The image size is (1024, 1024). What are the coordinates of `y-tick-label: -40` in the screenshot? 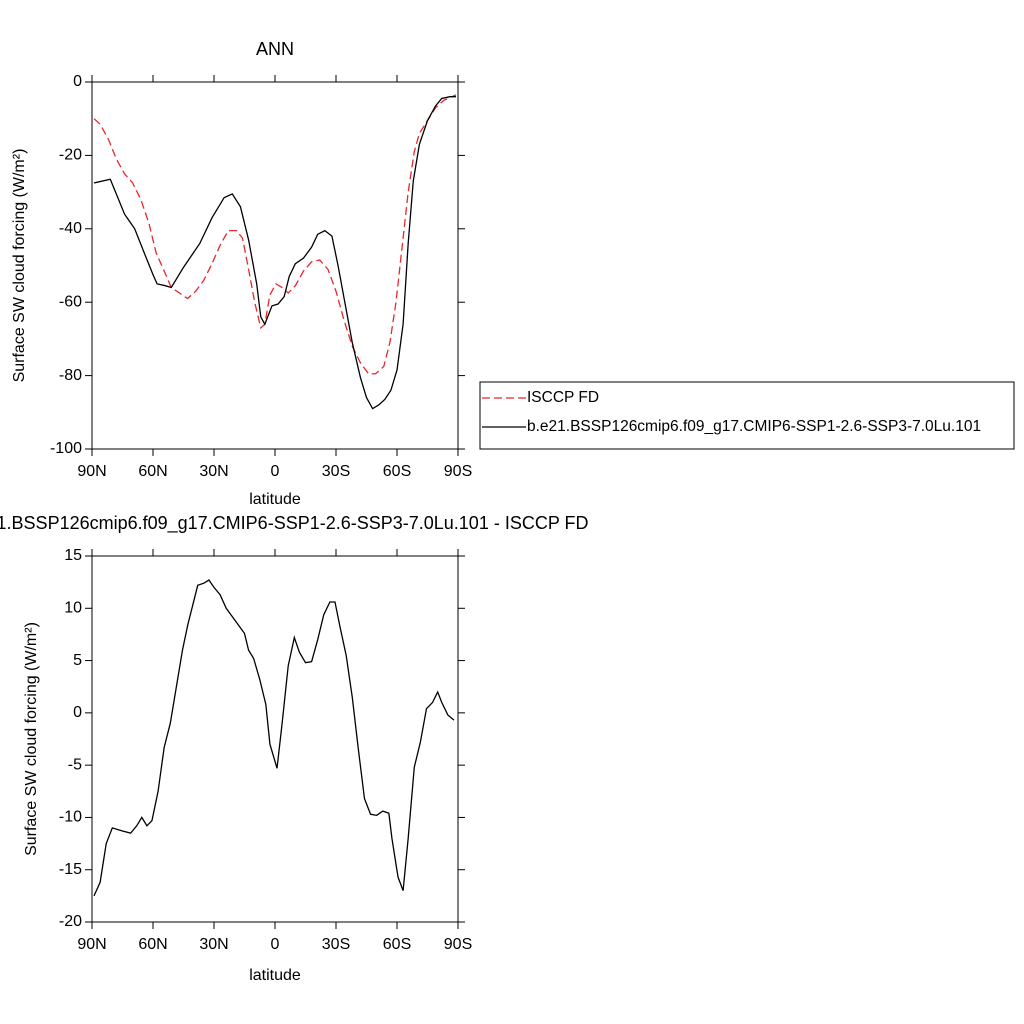 It's located at (70, 228).